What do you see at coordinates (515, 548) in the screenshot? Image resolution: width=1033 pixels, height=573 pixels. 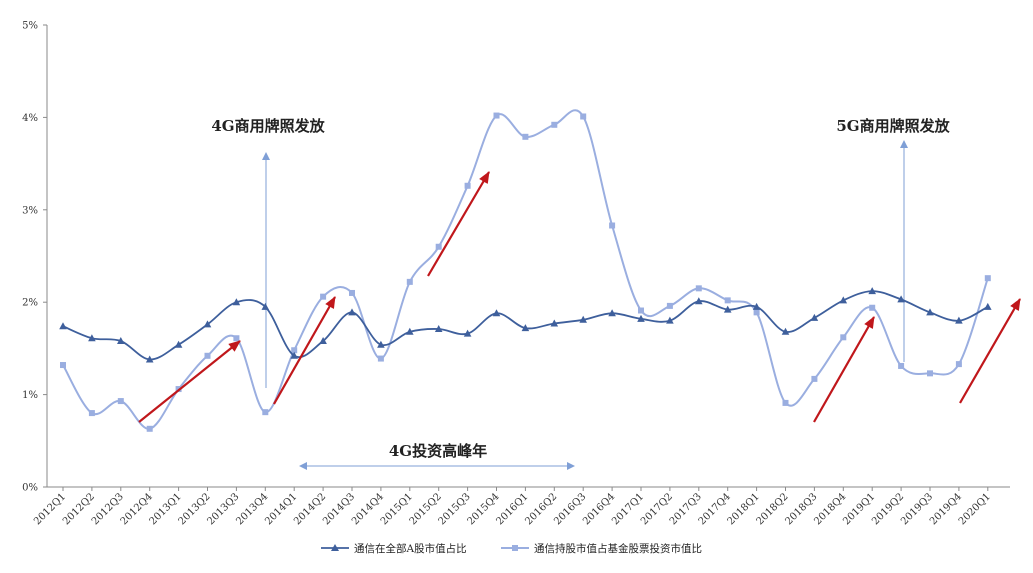 I see `legend-marker-square` at bounding box center [515, 548].